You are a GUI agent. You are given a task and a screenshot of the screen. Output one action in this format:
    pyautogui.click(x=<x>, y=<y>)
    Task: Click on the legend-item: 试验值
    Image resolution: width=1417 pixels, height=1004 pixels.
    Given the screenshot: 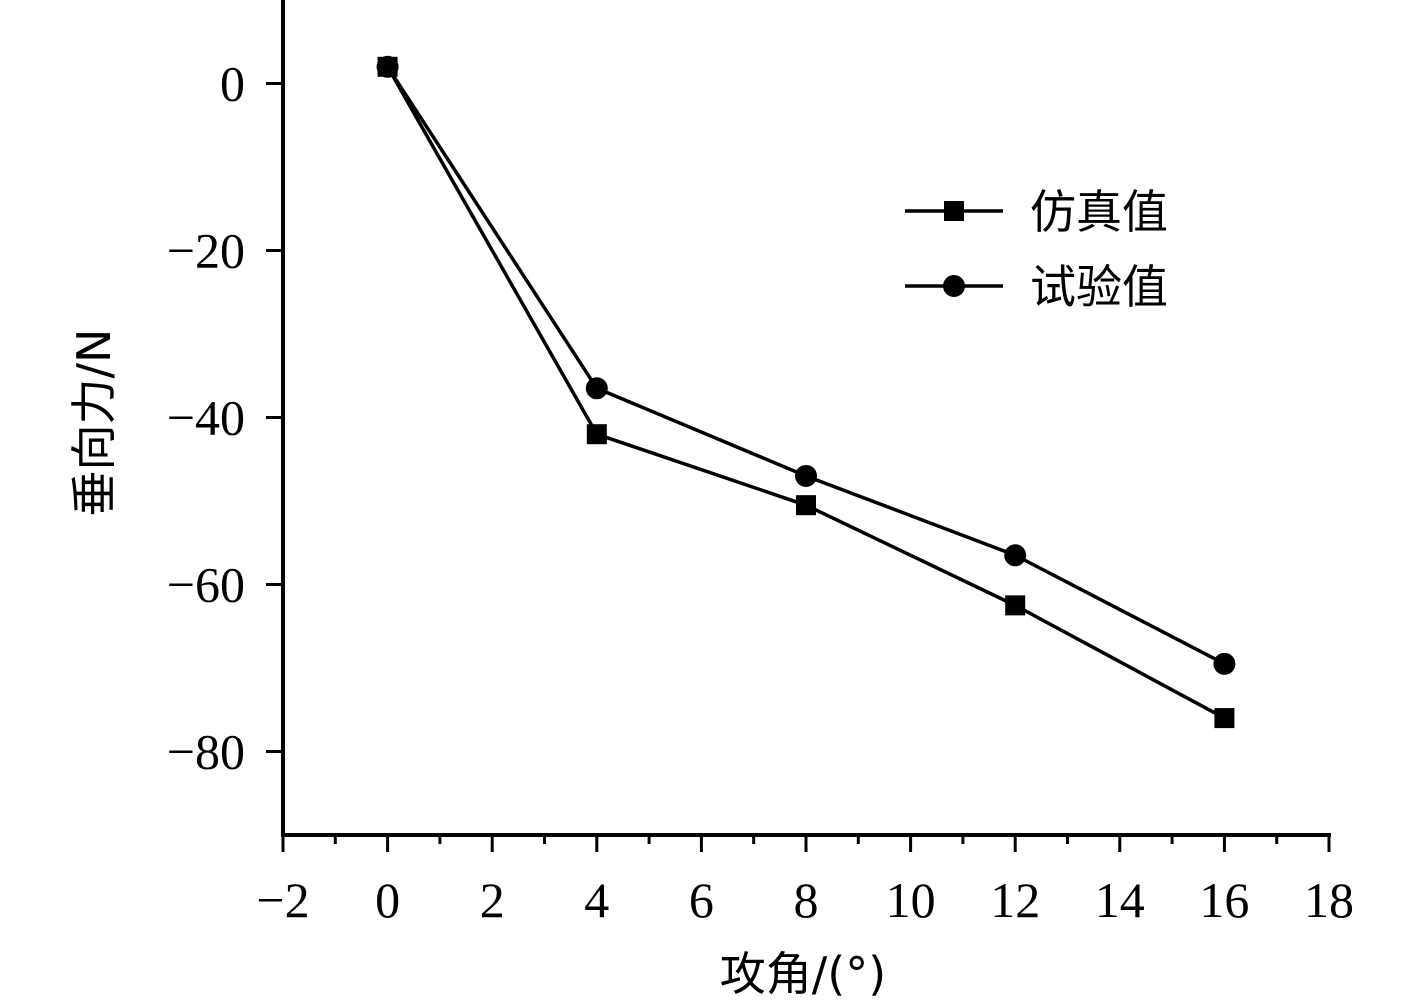 What is the action you would take?
    pyautogui.click(x=1036, y=287)
    